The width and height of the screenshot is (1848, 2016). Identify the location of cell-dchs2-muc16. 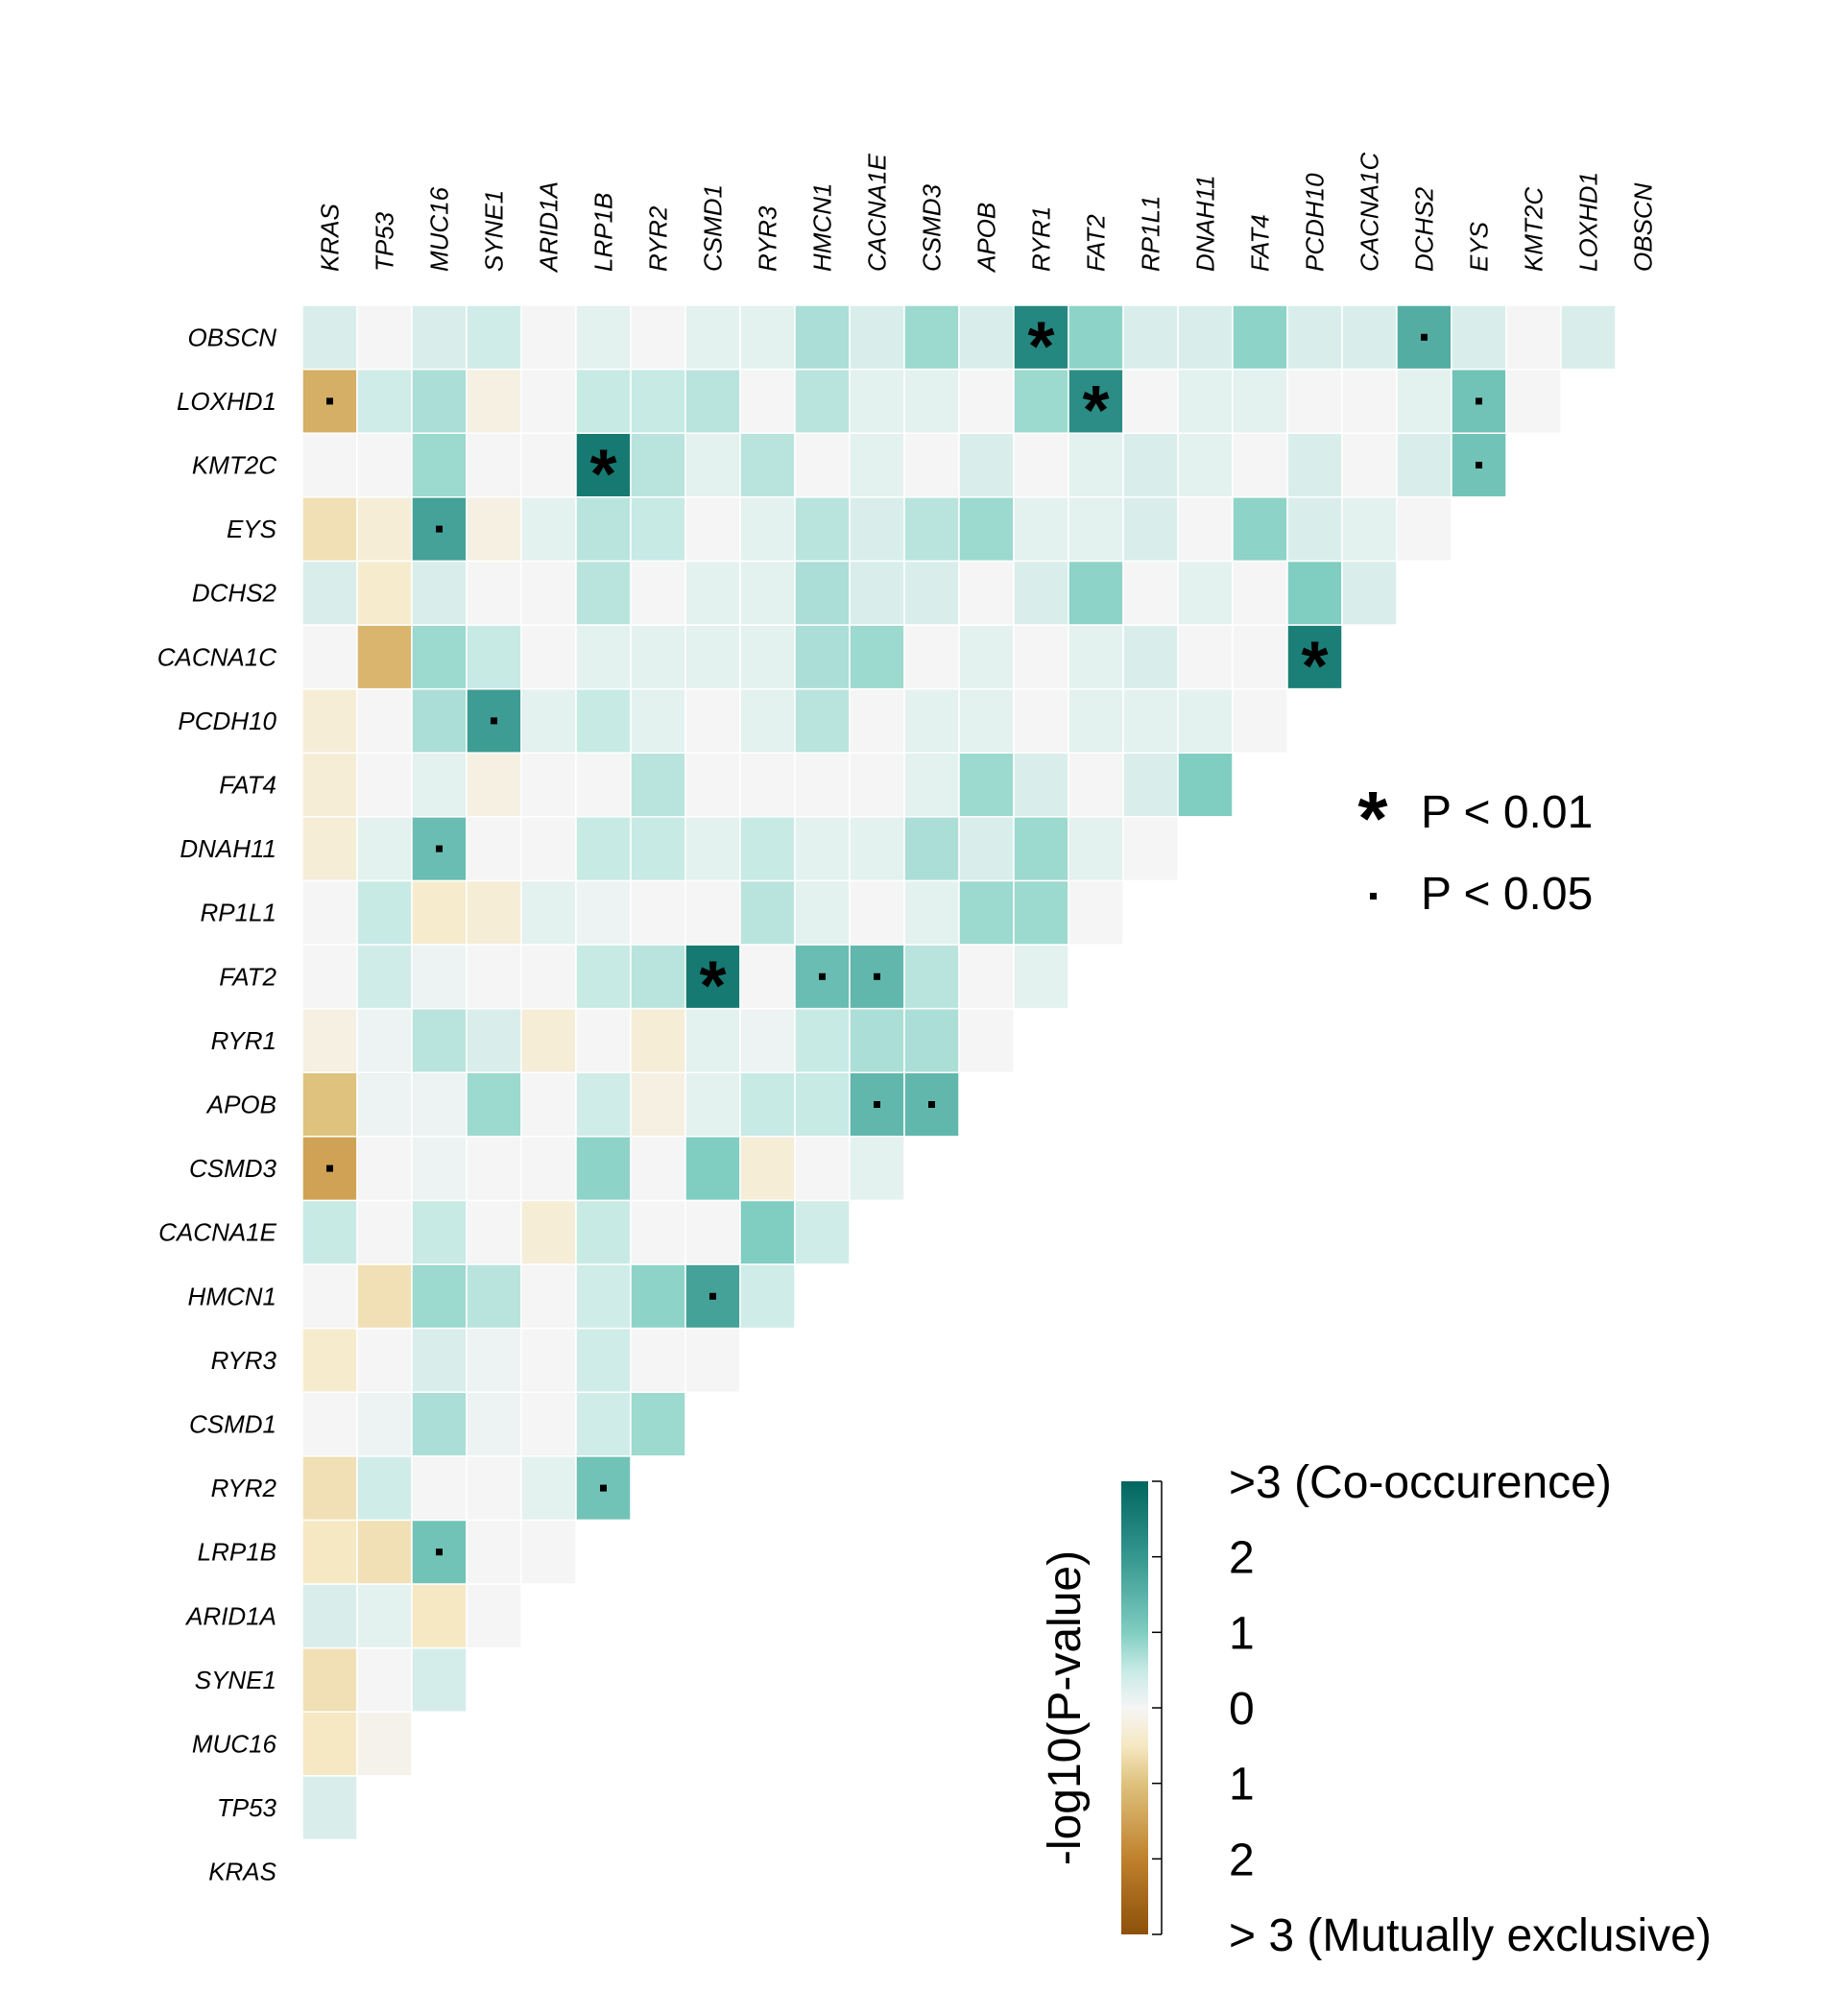
(440, 593).